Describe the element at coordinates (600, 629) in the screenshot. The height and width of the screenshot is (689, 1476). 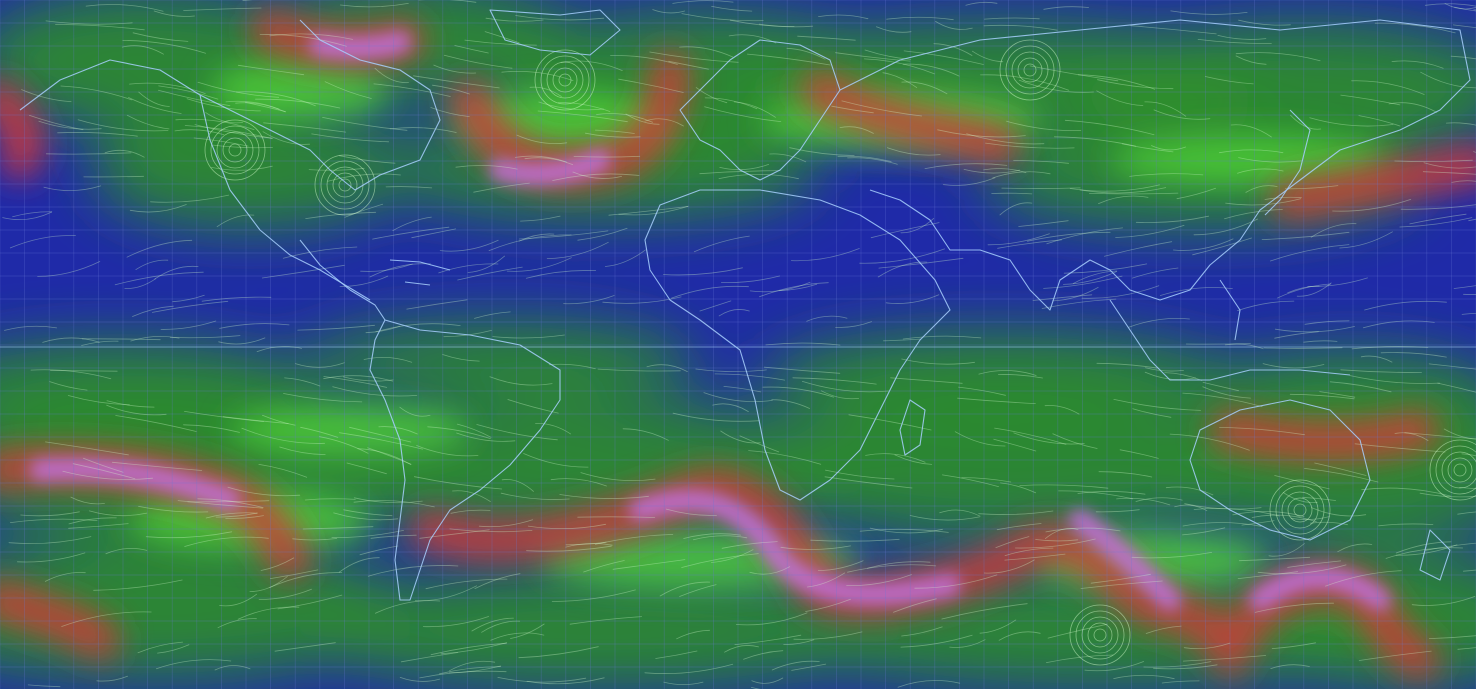
I see `wind-field-region` at that location.